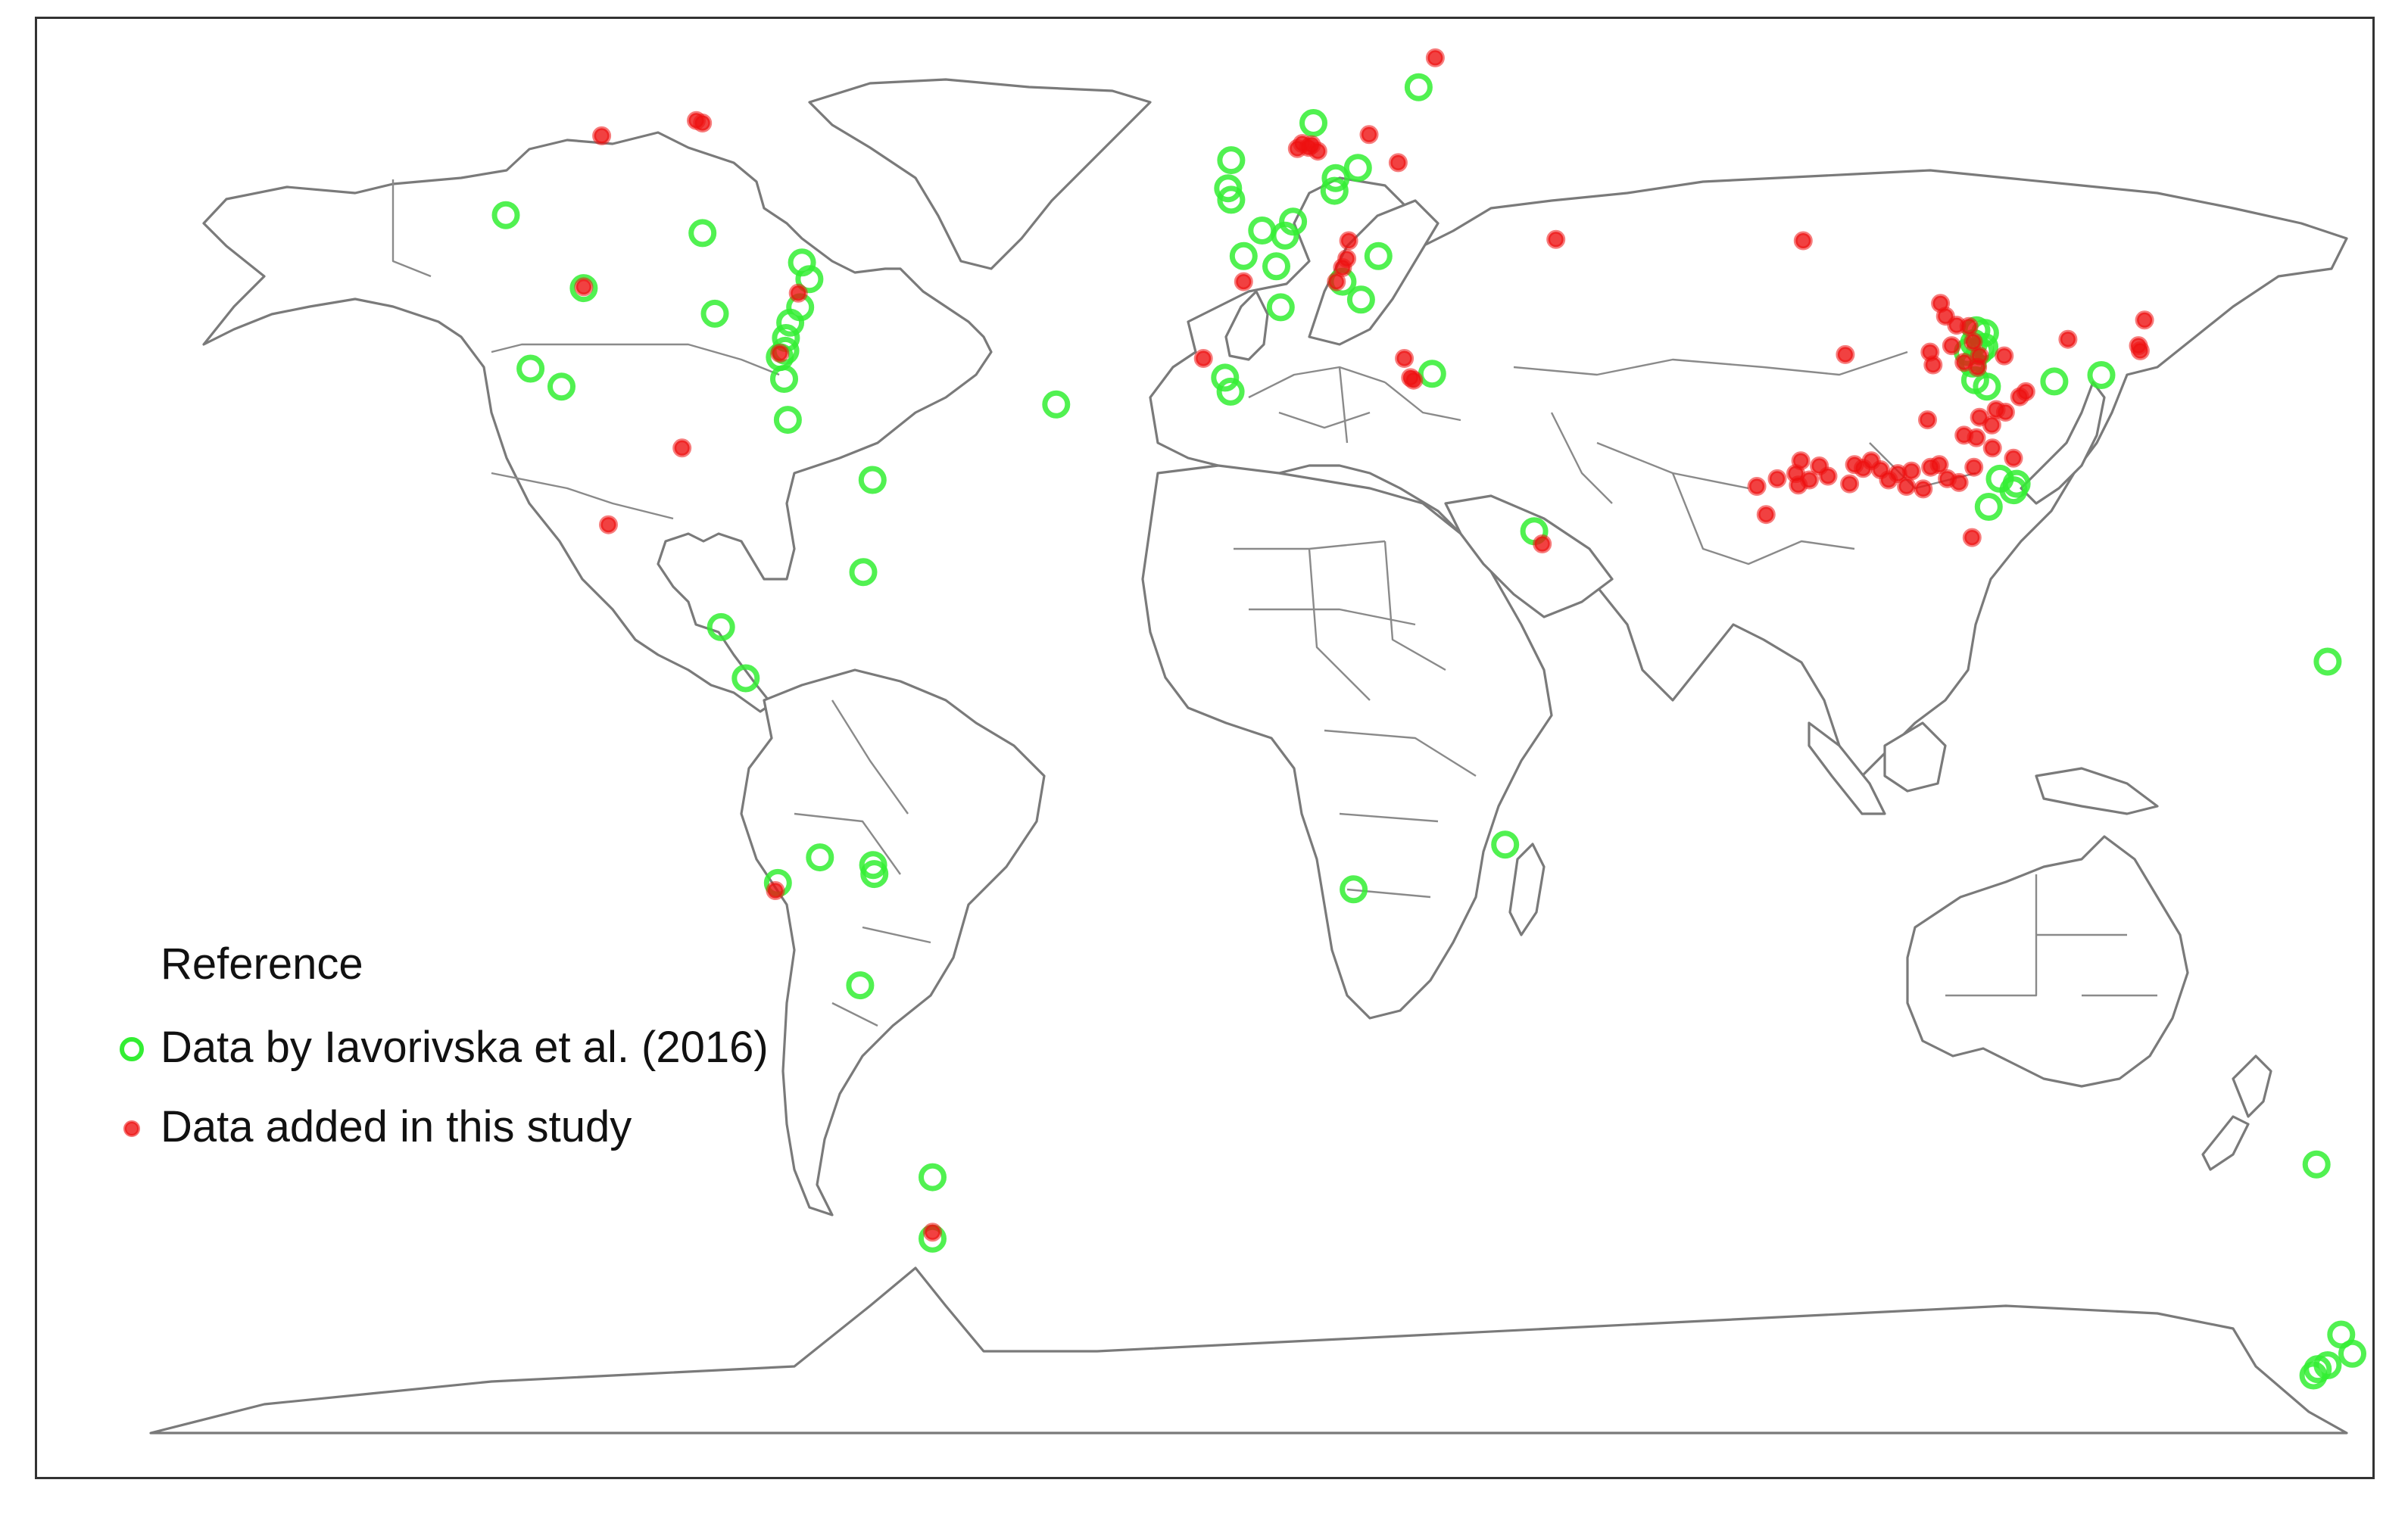 This screenshot has width=2408, height=1514. What do you see at coordinates (1915, 757) in the screenshot?
I see `borneo-landmass` at bounding box center [1915, 757].